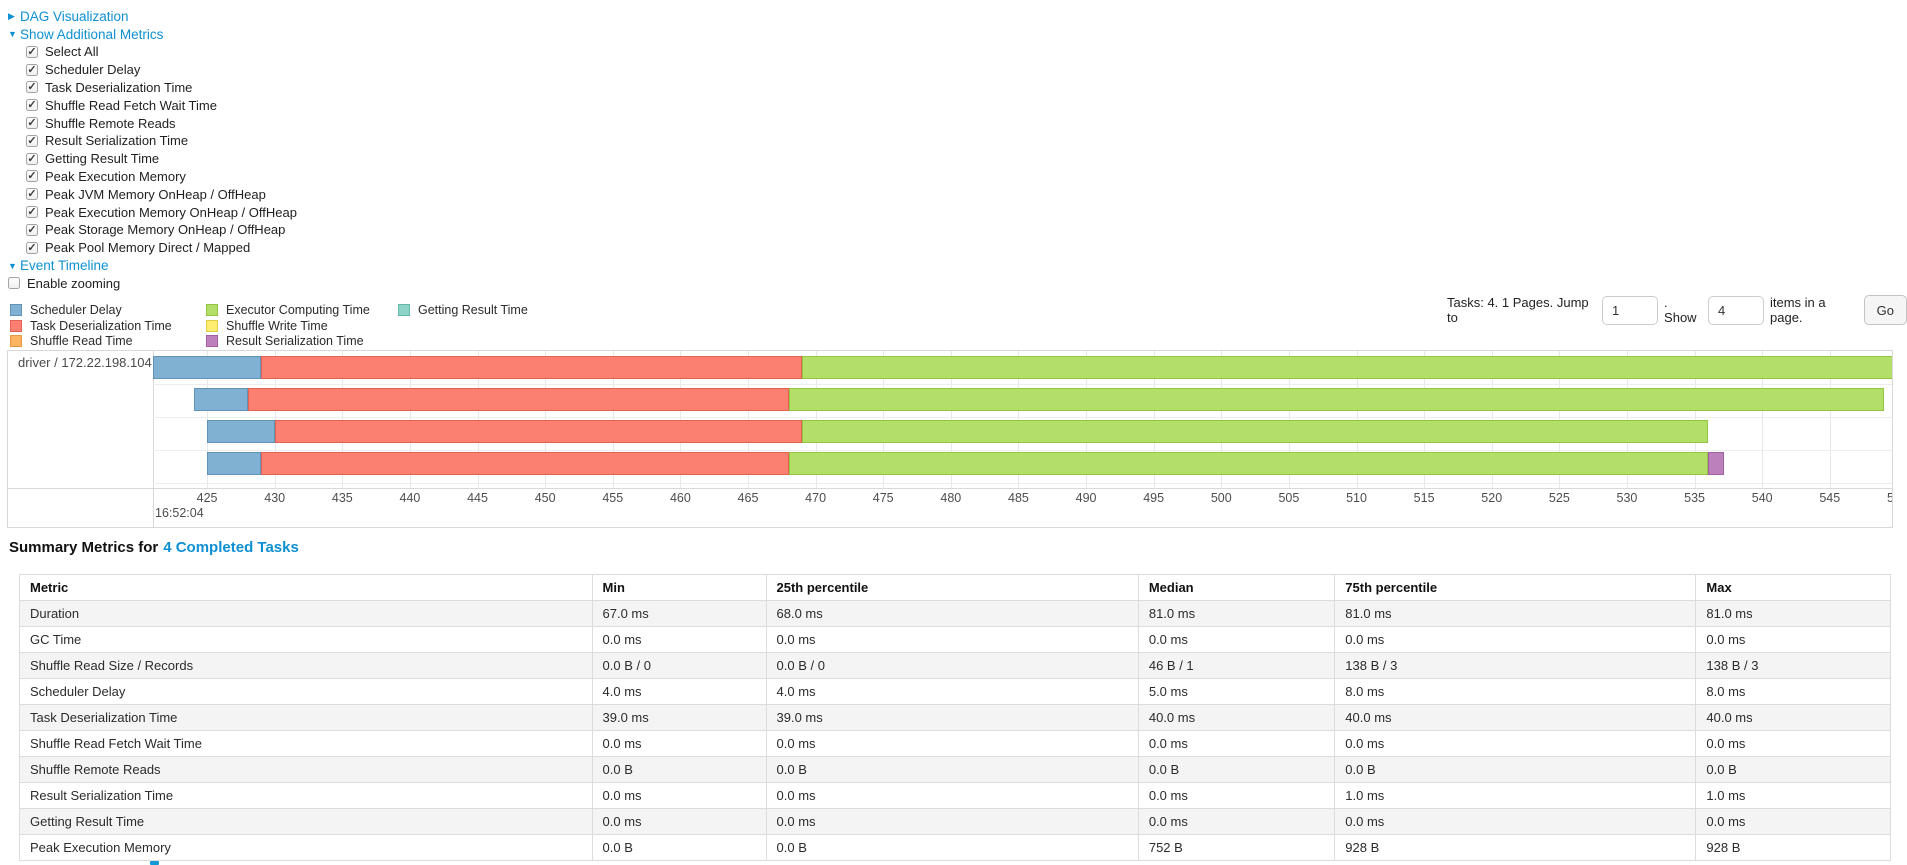  Describe the element at coordinates (952, 665) in the screenshot. I see `metric-value-cell: 0.0 B / 0` at that location.